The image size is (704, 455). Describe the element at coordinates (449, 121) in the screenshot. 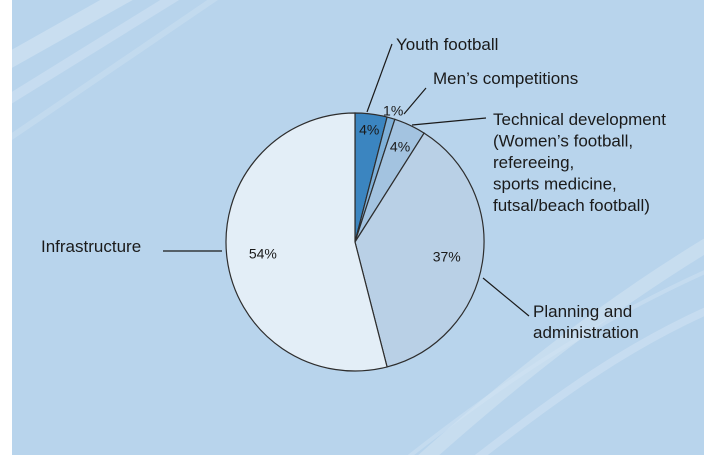

I see `leader-line-technical-development` at that location.